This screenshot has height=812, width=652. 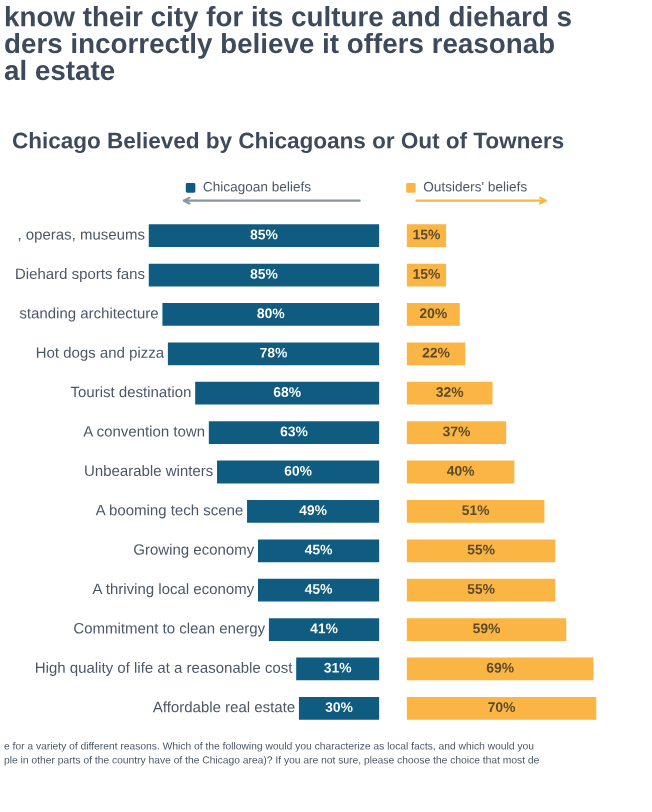 What do you see at coordinates (288, 143) in the screenshot?
I see `chart-subtitle: Chicago Believed by Chicagoans or Out of Towners` at bounding box center [288, 143].